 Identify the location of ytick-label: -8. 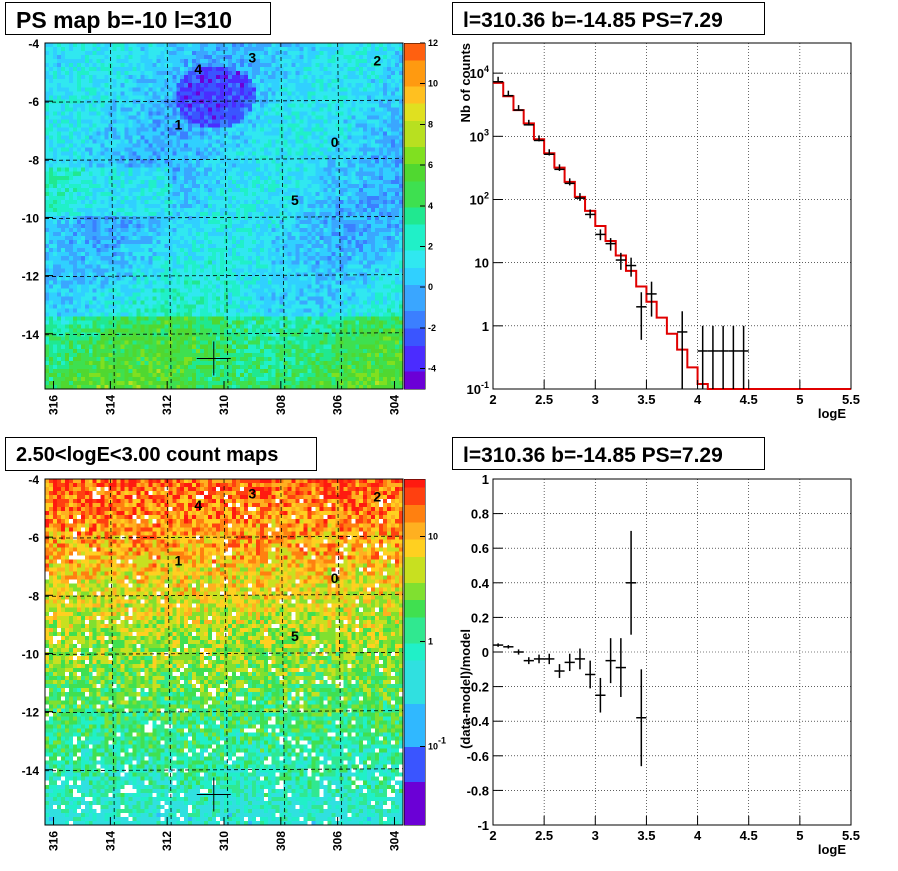
(33, 596).